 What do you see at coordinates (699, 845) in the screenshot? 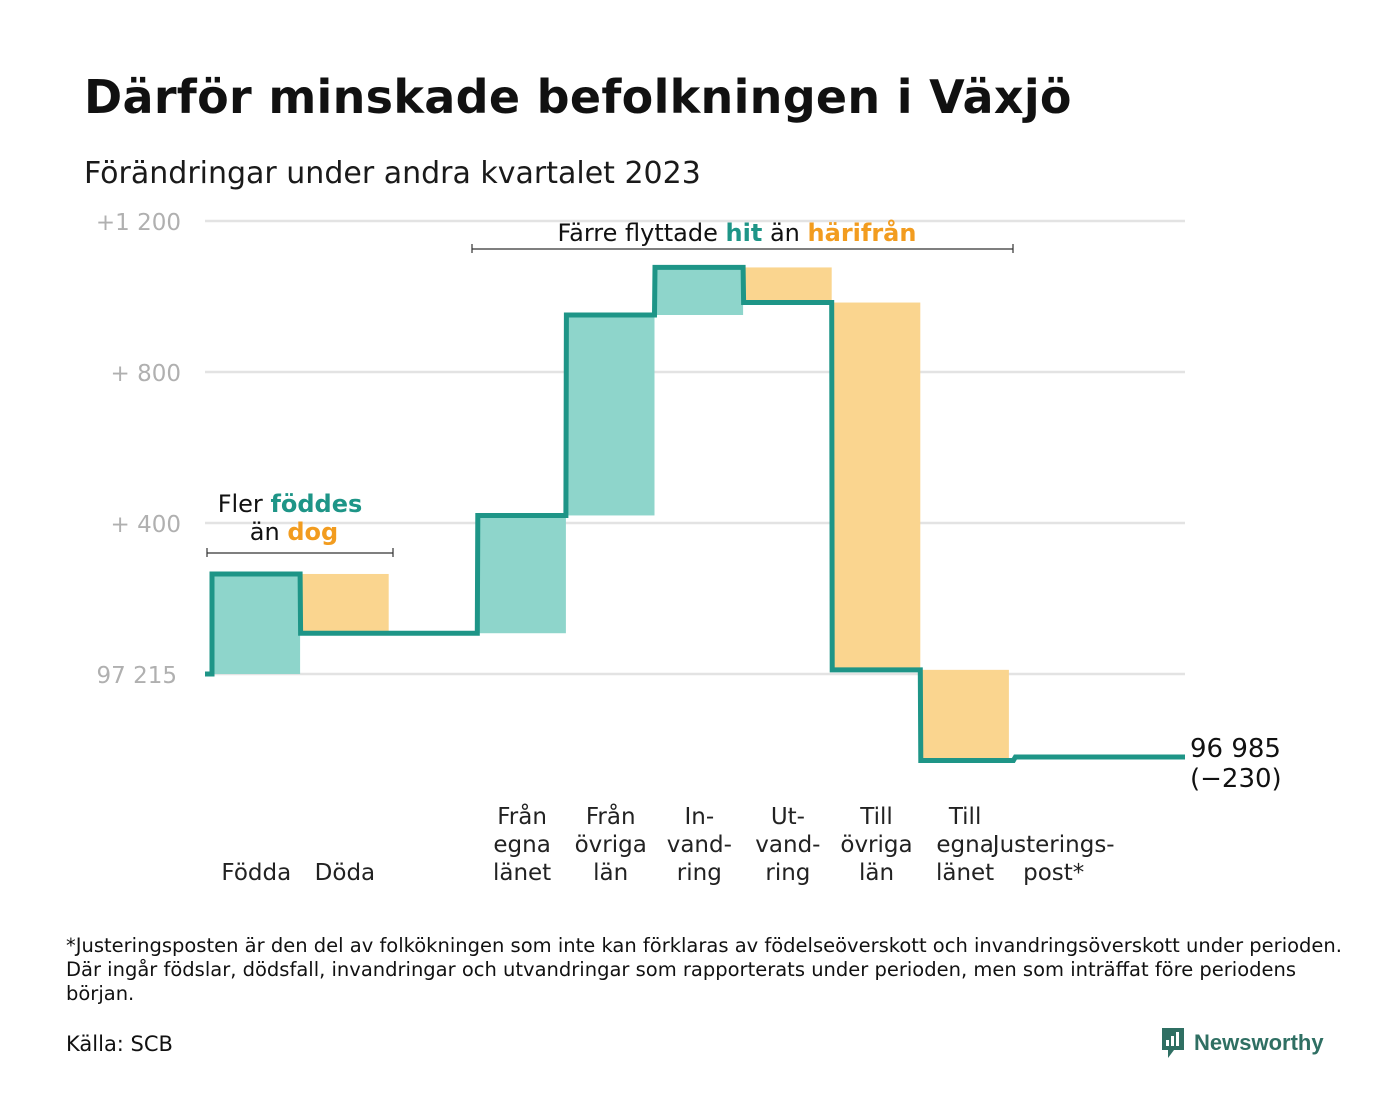
I see `category-label: In-vand-ring` at bounding box center [699, 845].